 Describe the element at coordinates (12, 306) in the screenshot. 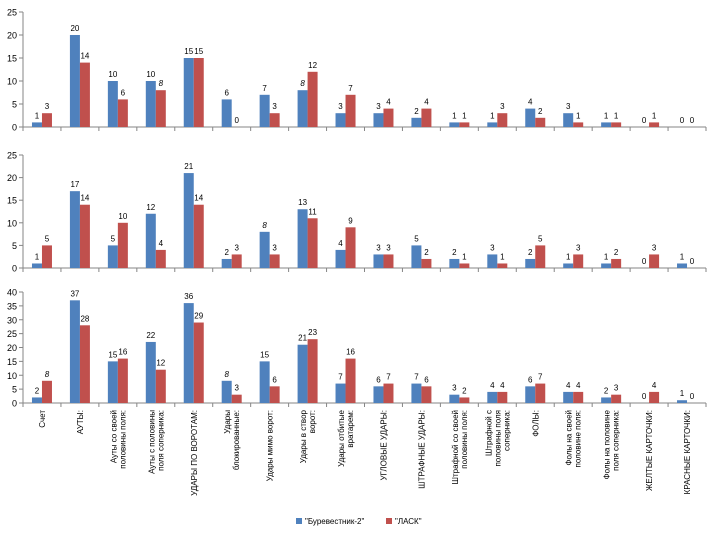

I see `y-tick-label: 35` at that location.